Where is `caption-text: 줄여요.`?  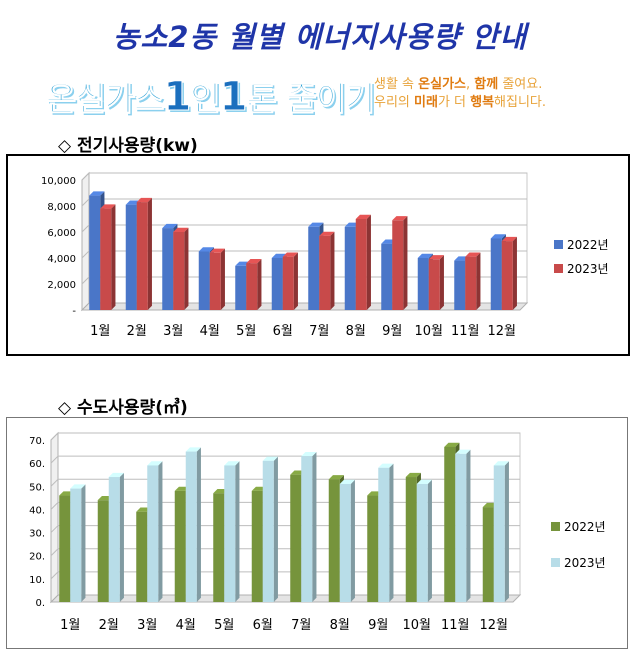 caption-text: 줄여요. is located at coordinates (520, 84).